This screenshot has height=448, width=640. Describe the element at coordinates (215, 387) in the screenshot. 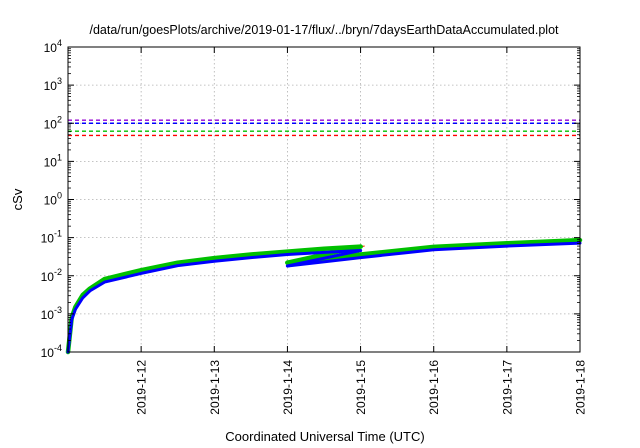

I see `x-tick-label: 2019-1-13` at that location.